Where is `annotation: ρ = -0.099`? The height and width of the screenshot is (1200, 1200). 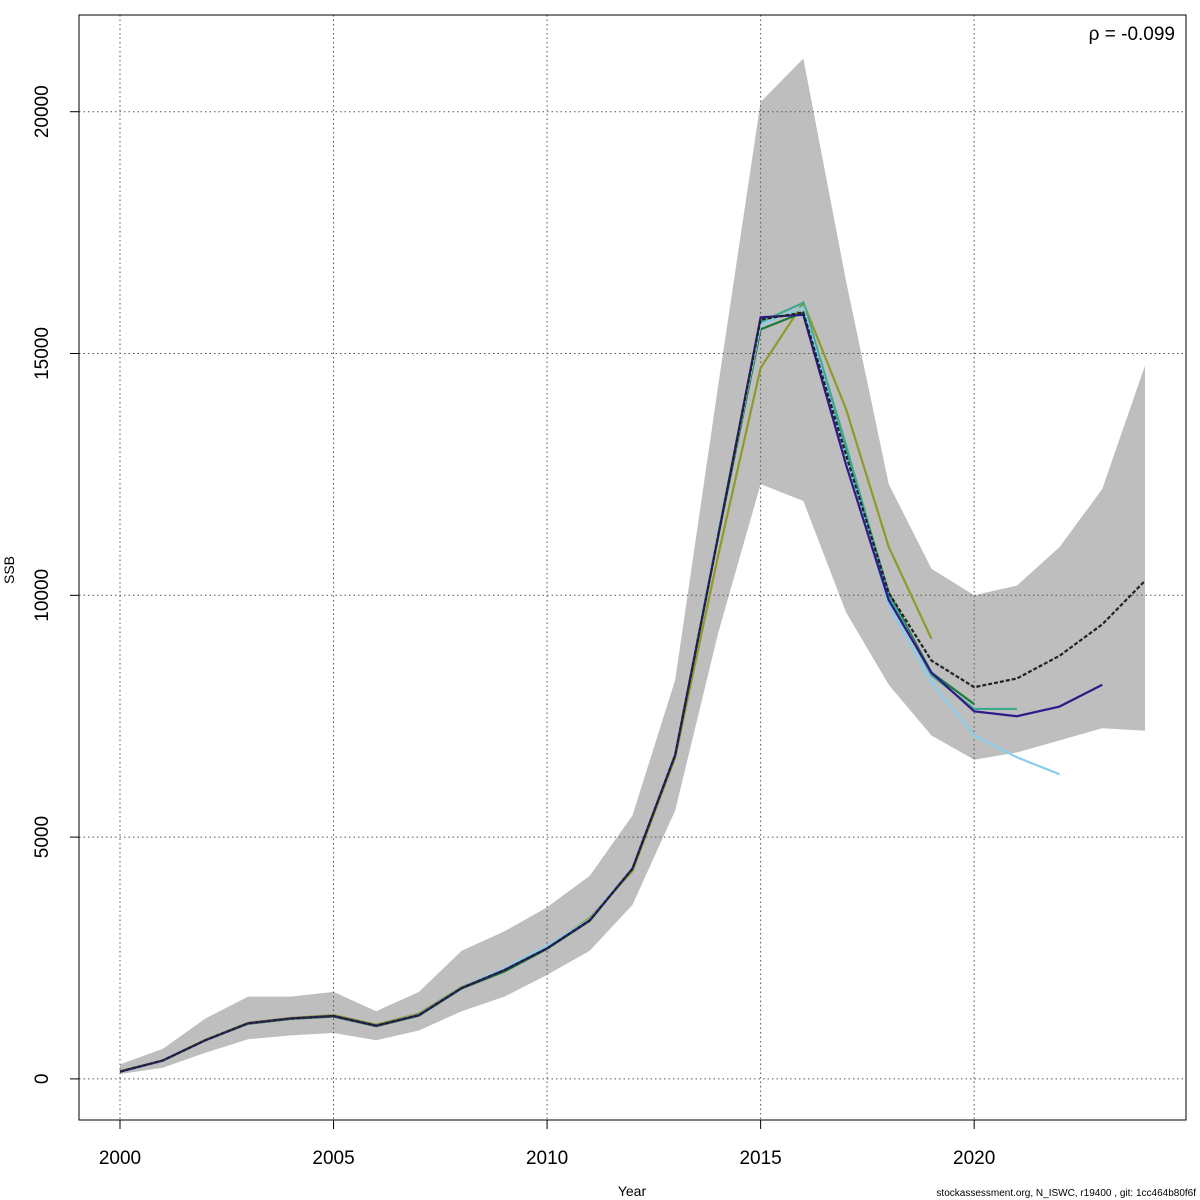 annotation: ρ = -0.099 is located at coordinates (1132, 34).